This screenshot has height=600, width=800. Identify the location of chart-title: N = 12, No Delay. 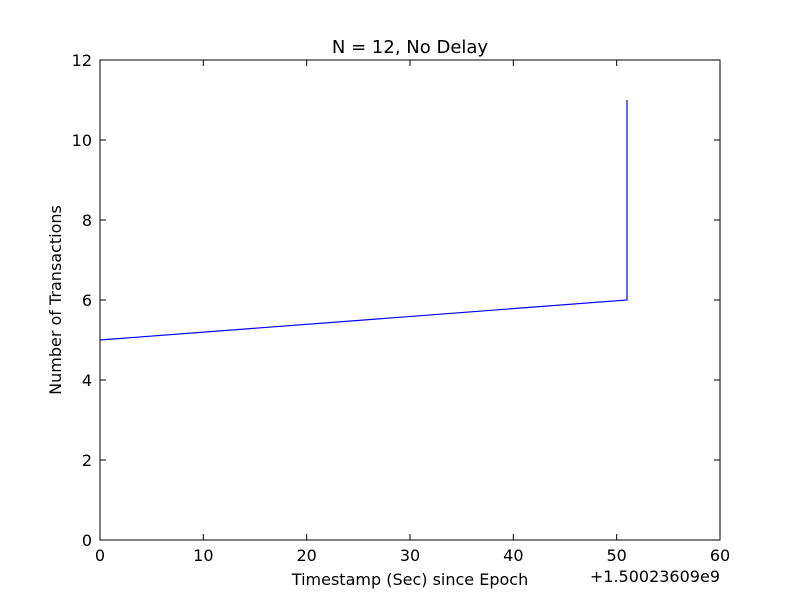
(410, 47).